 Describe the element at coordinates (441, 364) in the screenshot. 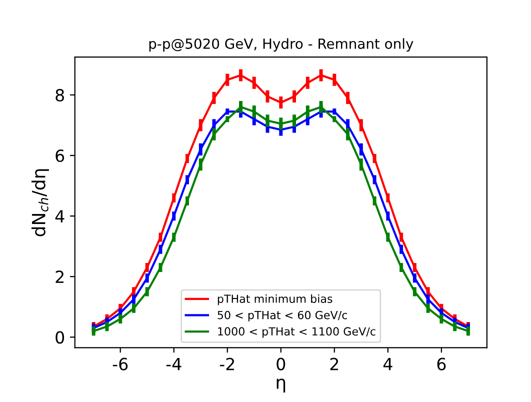

I see `x-tick-label: 6` at that location.